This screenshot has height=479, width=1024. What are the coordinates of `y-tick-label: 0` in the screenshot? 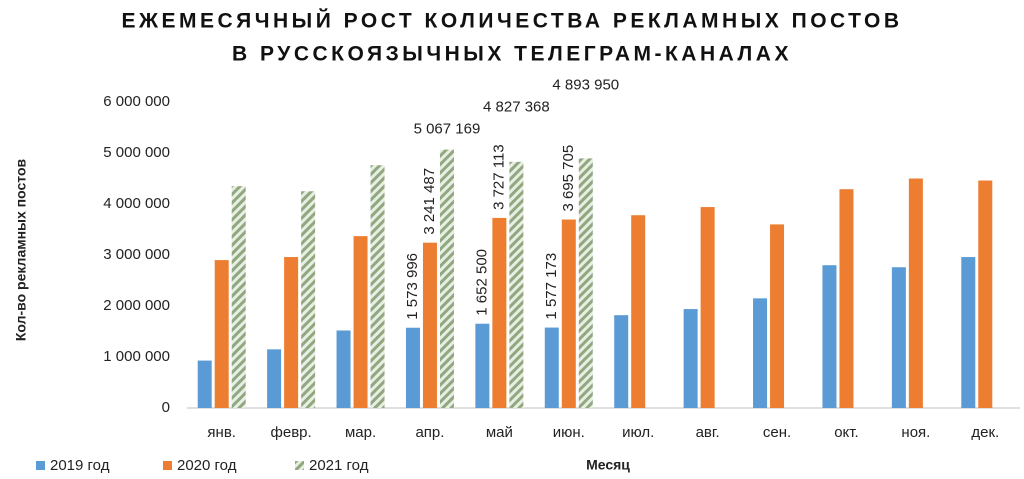 It's located at (166, 407).